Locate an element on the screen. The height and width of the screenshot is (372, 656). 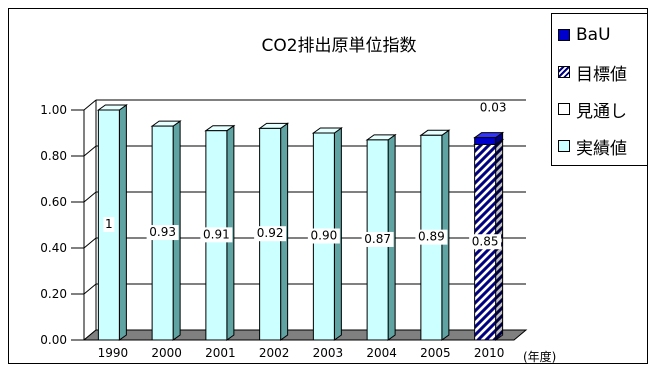
x-tick-label: 2000 is located at coordinates (166, 353).